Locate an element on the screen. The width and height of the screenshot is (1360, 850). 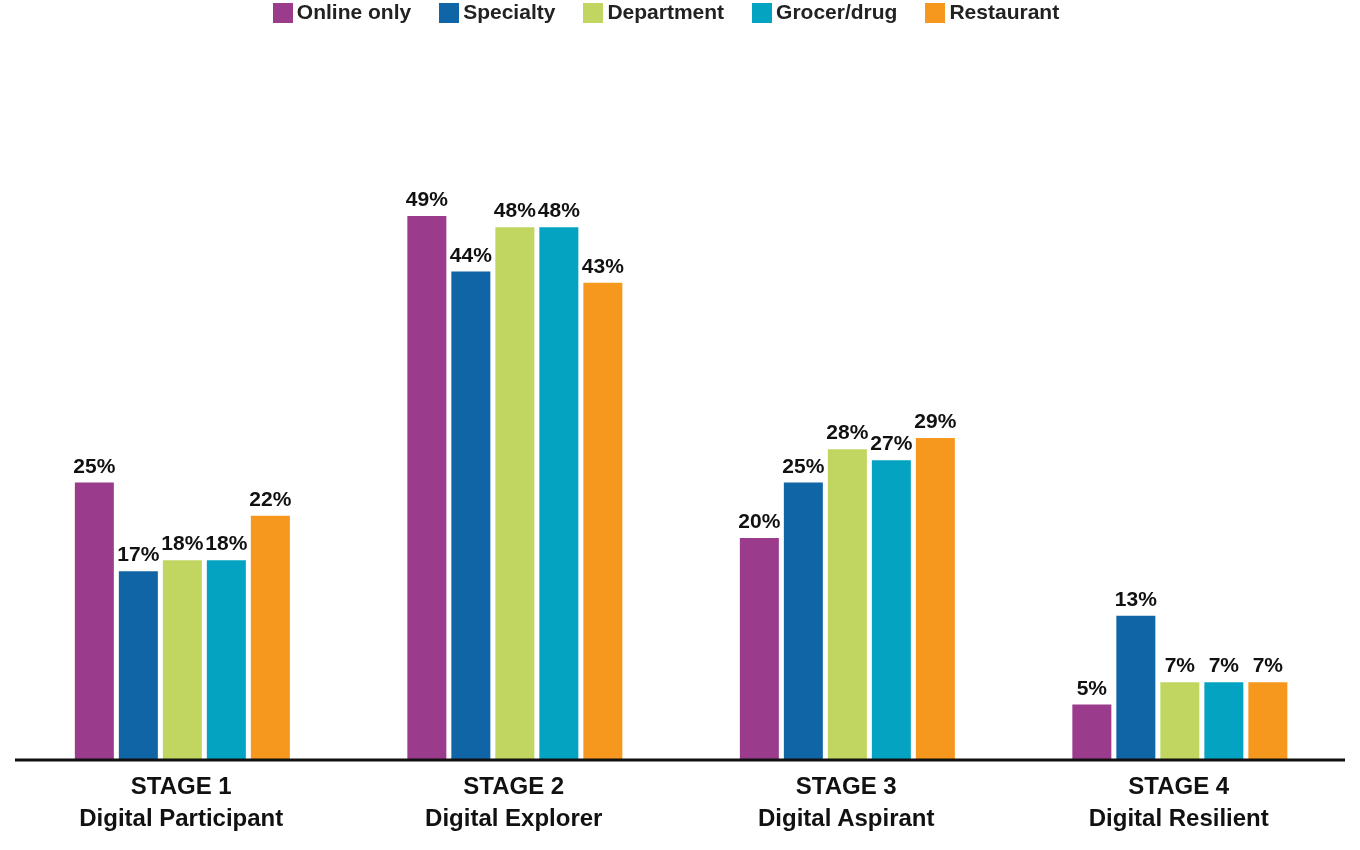
data-label: 44% is located at coordinates (471, 254).